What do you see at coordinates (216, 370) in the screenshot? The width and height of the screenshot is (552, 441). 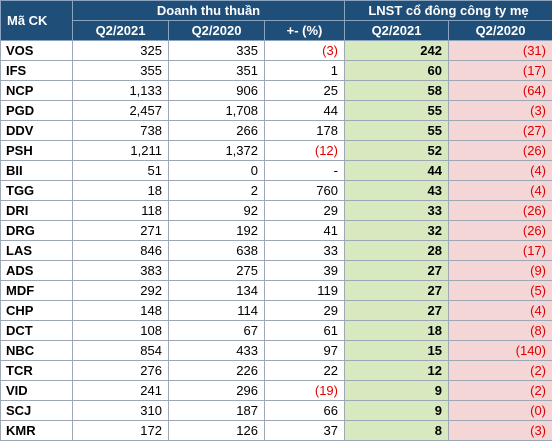 I see `cell-revenue-q2-2020: 226` at bounding box center [216, 370].